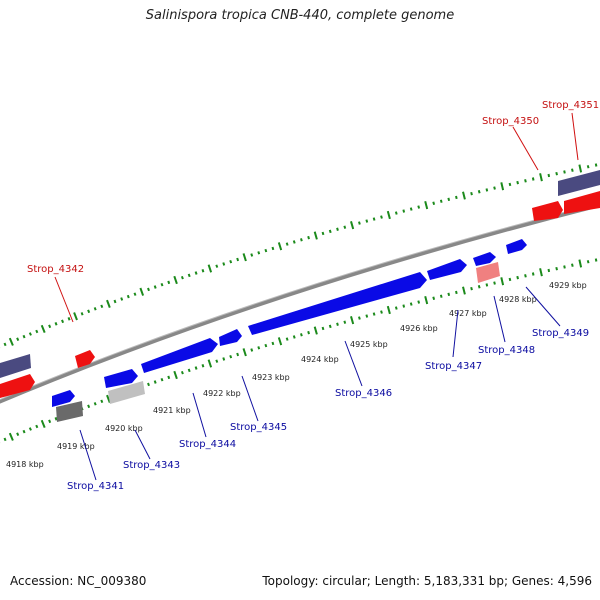  What do you see at coordinates (207, 444) in the screenshot?
I see `gene-label-Strop_4344: Strop_4344` at bounding box center [207, 444].